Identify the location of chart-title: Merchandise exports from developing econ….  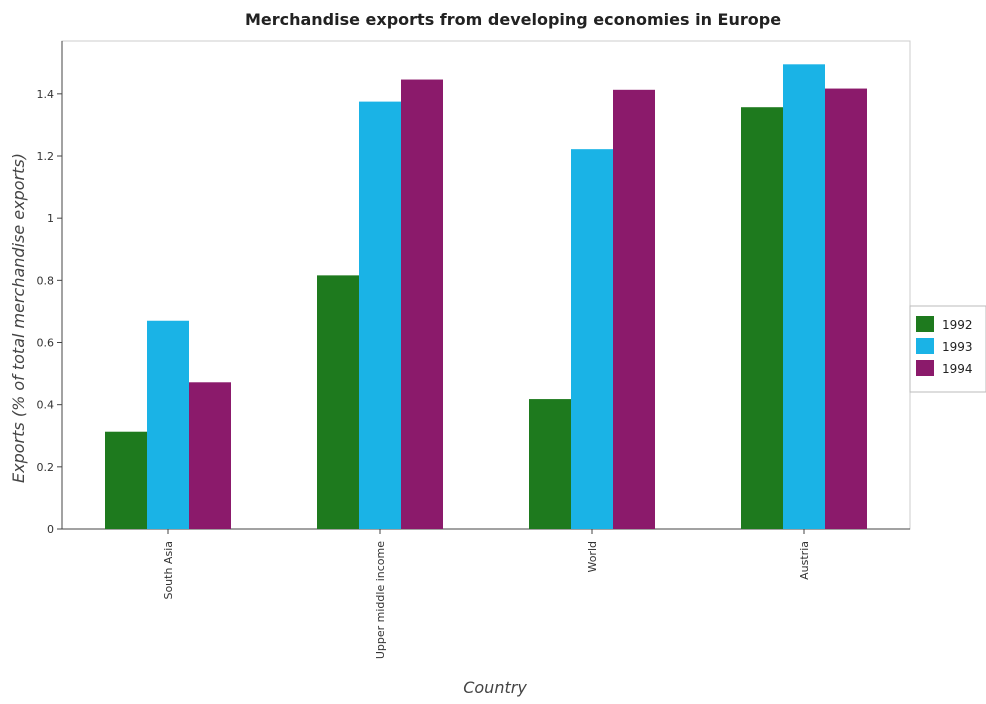
(513, 19).